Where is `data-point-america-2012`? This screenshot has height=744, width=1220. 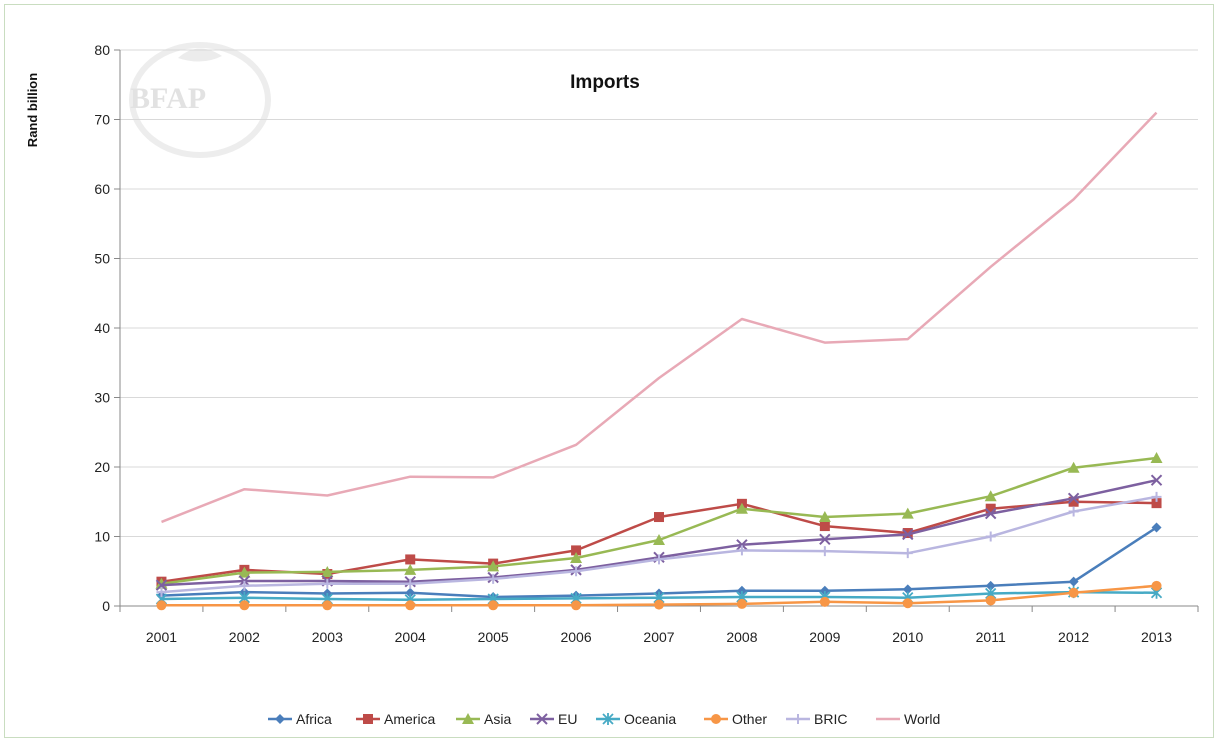 data-point-america-2012 is located at coordinates (1073, 501).